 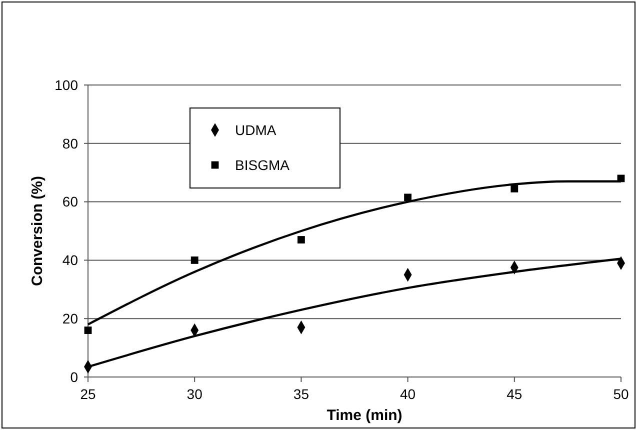 What do you see at coordinates (70, 318) in the screenshot?
I see `y-tick-label: 20` at bounding box center [70, 318].